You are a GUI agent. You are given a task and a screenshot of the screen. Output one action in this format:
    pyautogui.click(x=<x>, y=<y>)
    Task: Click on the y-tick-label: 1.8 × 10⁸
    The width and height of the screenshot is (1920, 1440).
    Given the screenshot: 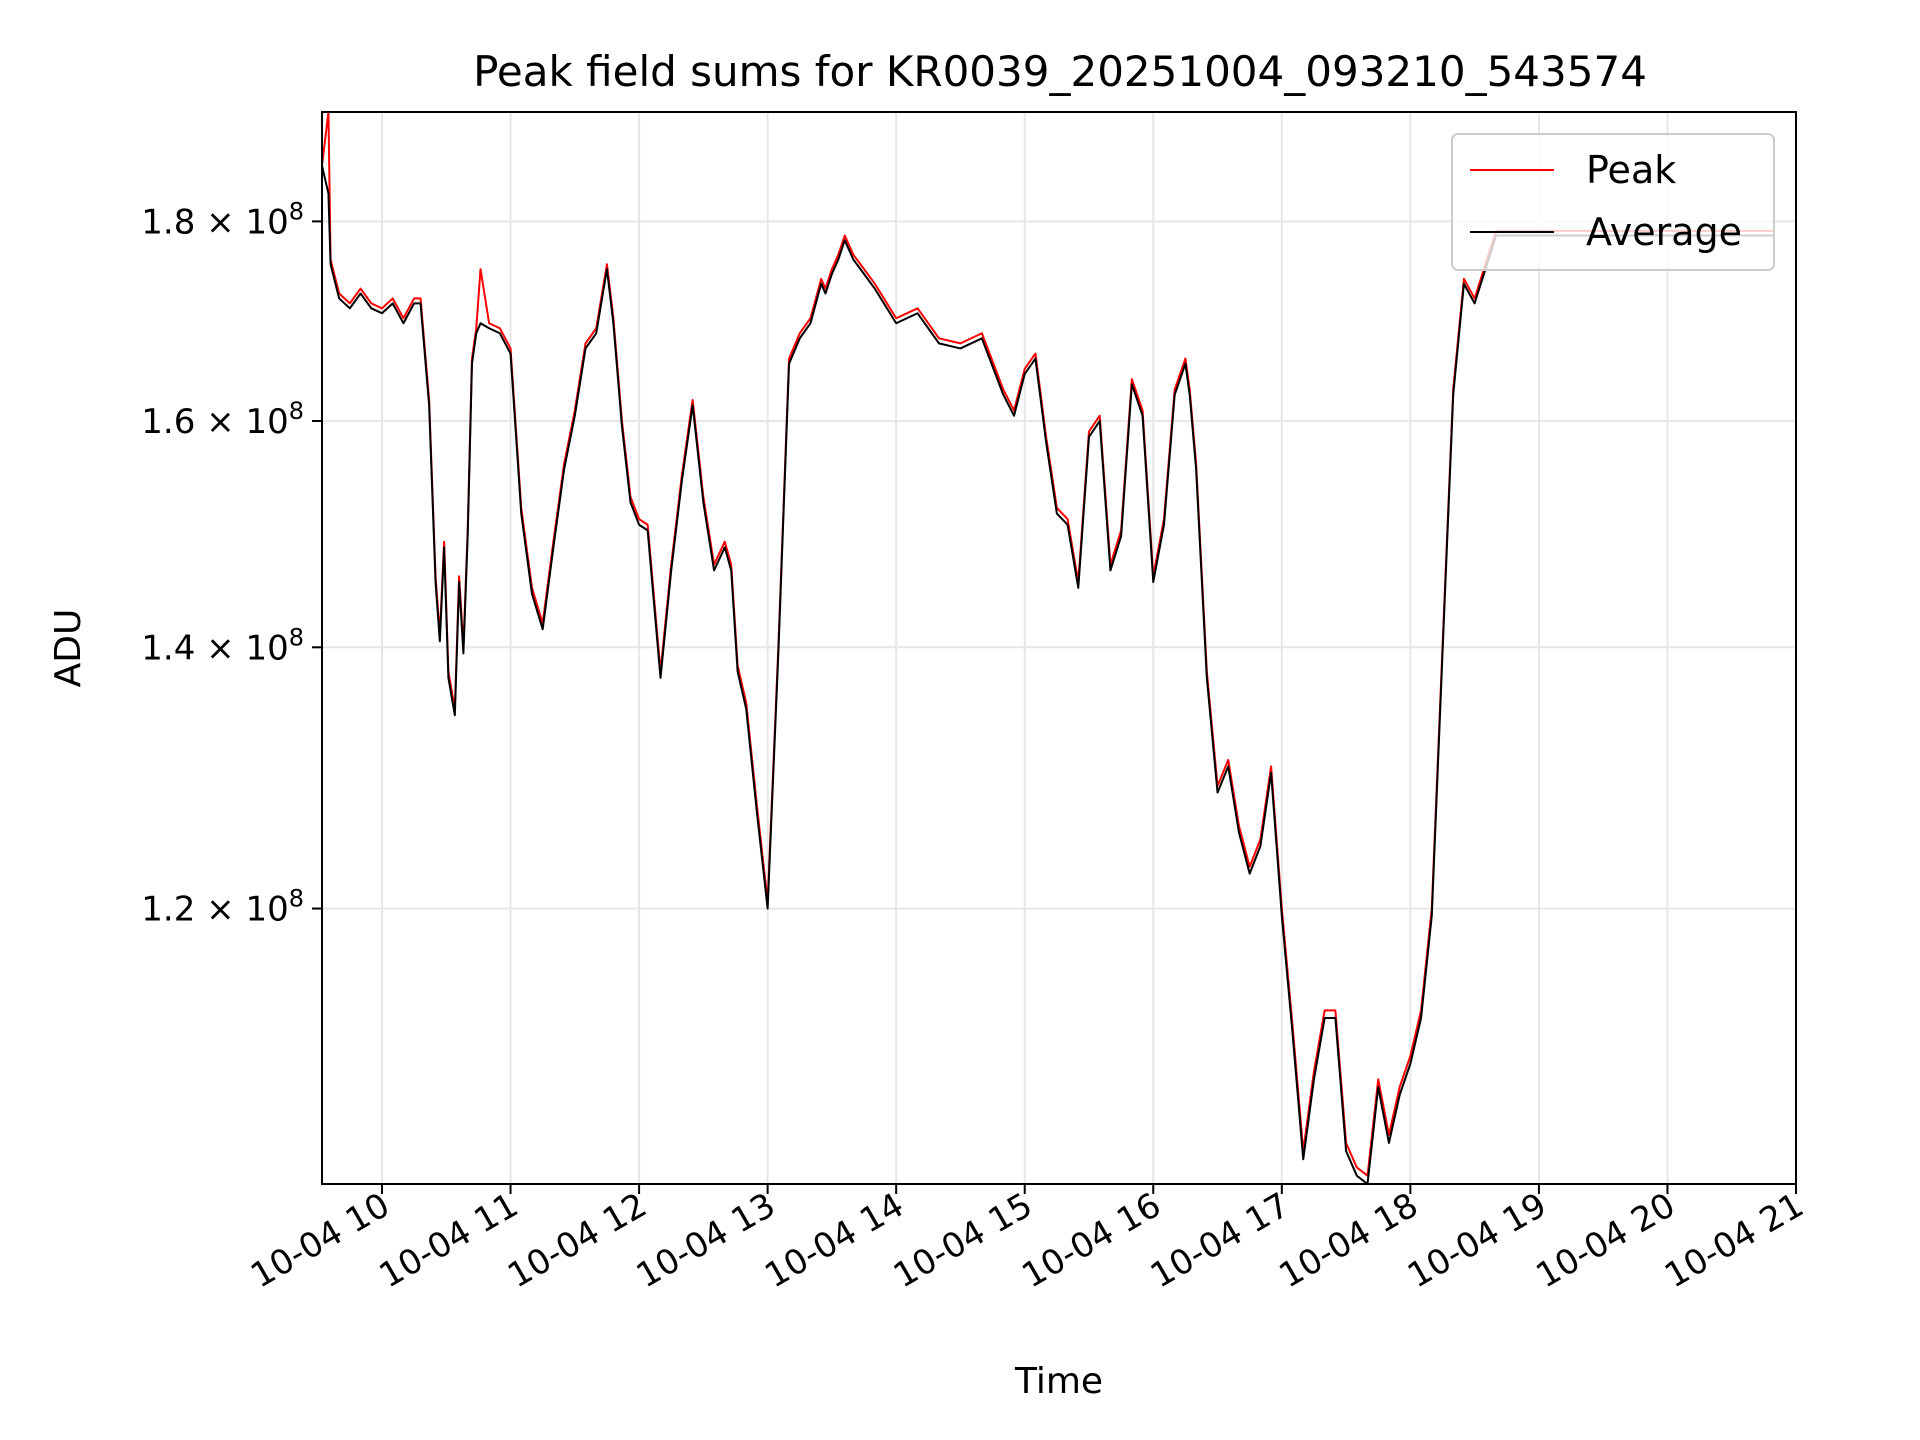 What is the action you would take?
    pyautogui.click(x=222, y=219)
    